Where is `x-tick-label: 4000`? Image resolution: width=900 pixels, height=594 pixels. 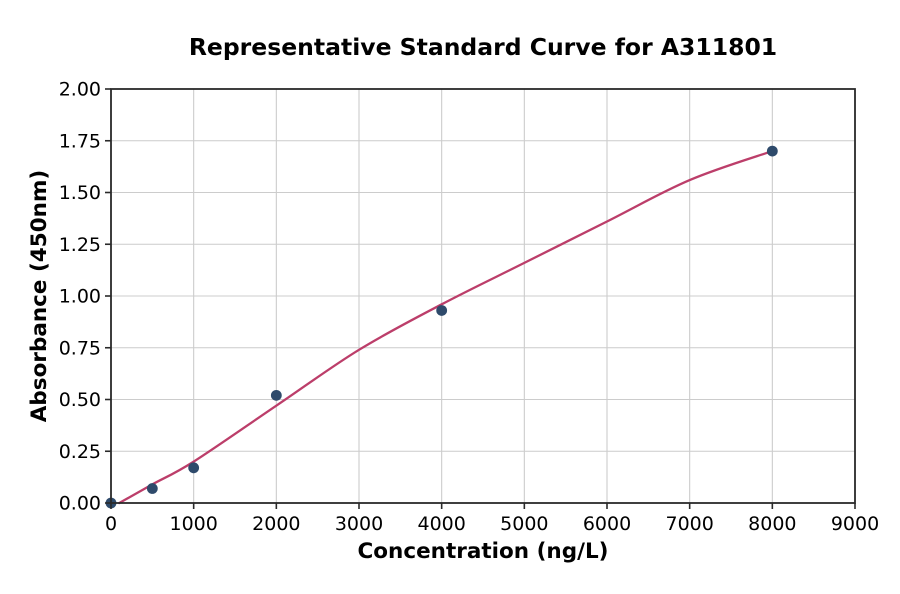
x-tick-label: 4000 is located at coordinates (441, 524).